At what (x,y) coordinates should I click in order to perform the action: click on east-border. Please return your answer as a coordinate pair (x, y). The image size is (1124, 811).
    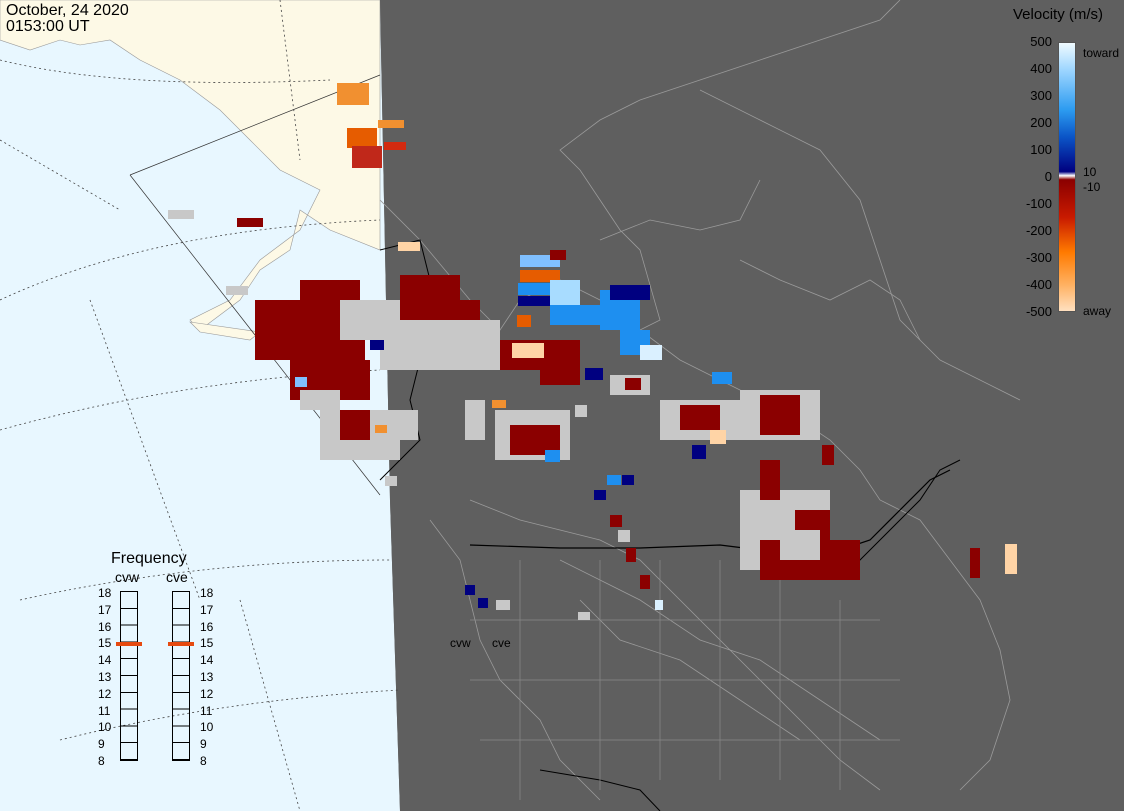
    Looking at the image, I should click on (905, 515).